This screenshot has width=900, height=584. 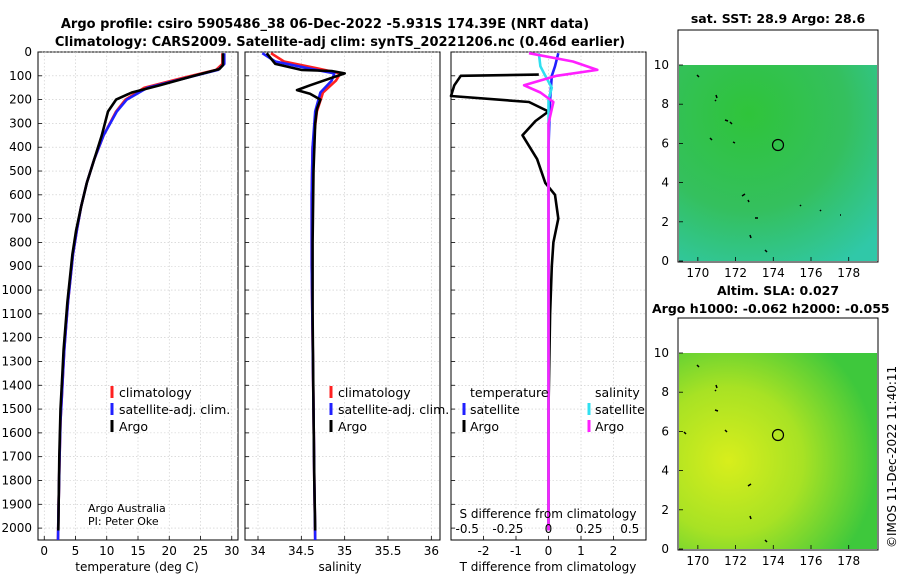 I want to click on x-tick-label: 34, so click(x=257, y=551).